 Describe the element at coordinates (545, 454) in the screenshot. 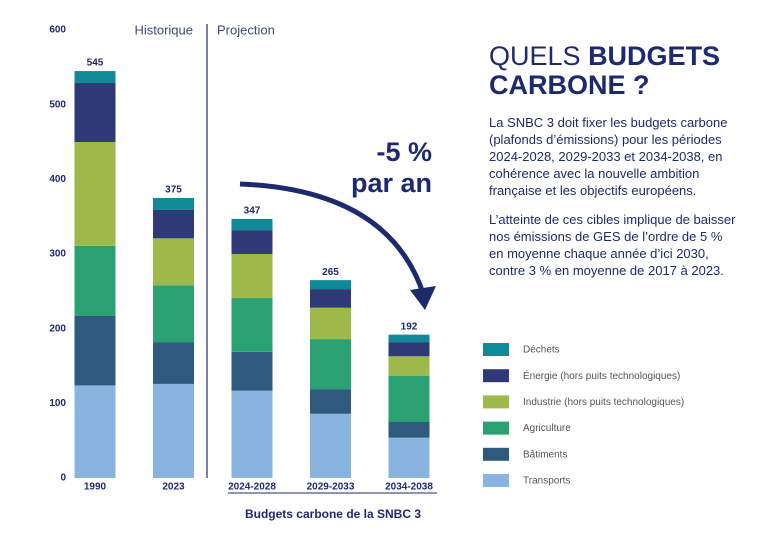

I see `legend-label: Bâtiments` at that location.